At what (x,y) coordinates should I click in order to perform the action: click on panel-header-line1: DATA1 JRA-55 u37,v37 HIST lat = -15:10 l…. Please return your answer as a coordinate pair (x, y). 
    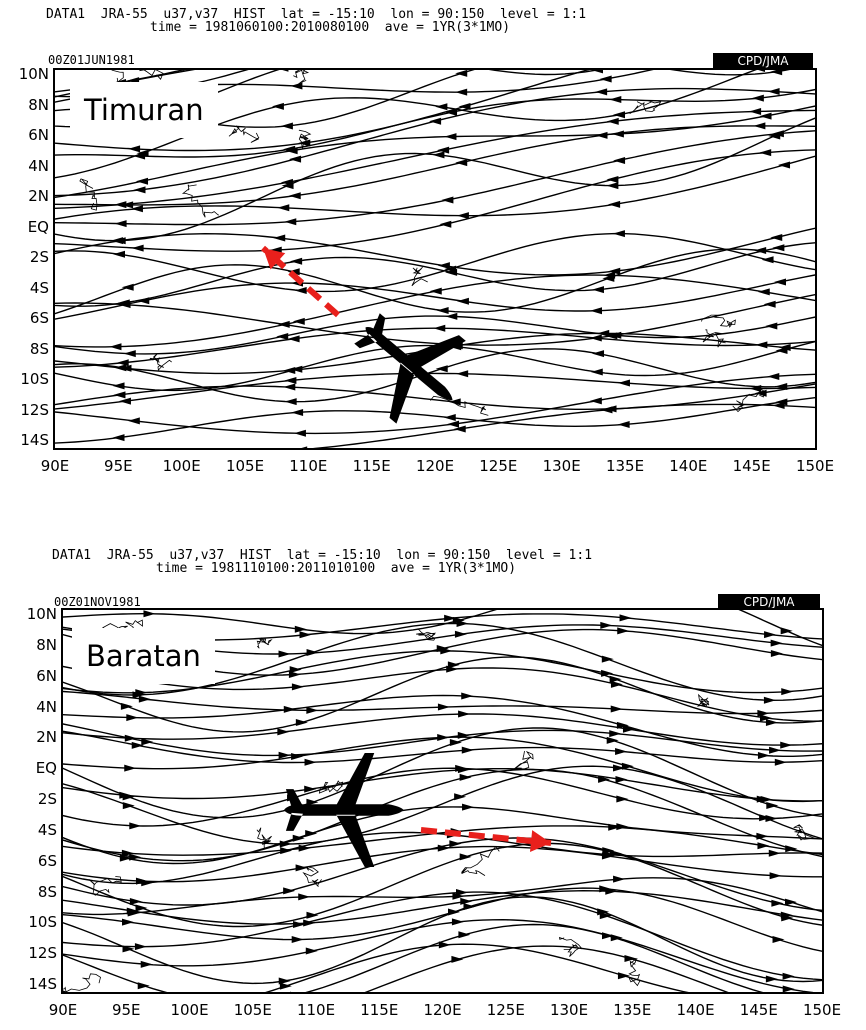
    Looking at the image, I should click on (316, 14).